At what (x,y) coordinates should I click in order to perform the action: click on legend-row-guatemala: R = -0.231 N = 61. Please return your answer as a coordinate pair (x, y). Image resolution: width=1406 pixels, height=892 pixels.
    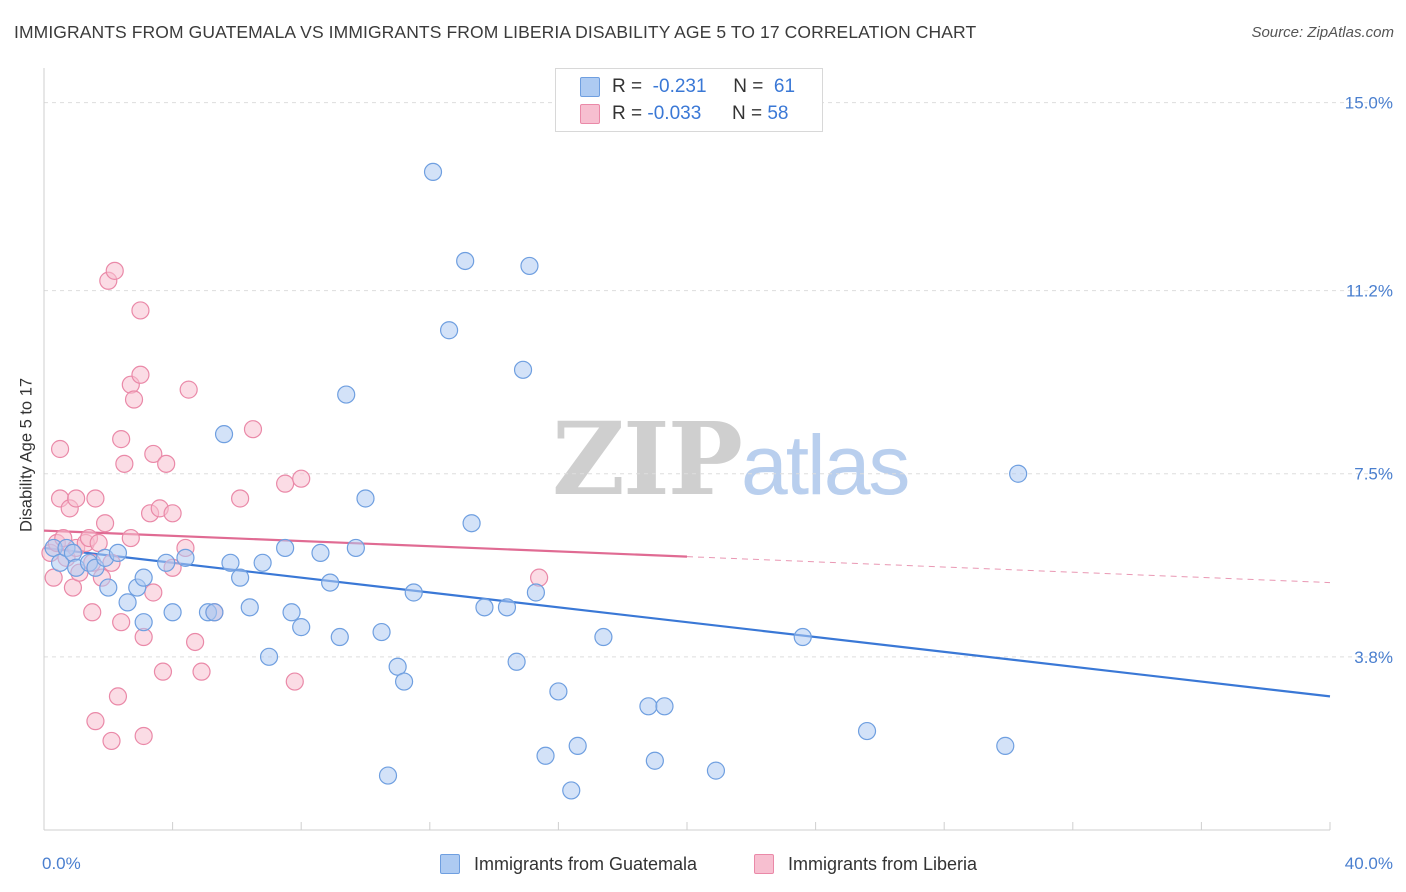
    Looking at the image, I should click on (687, 87).